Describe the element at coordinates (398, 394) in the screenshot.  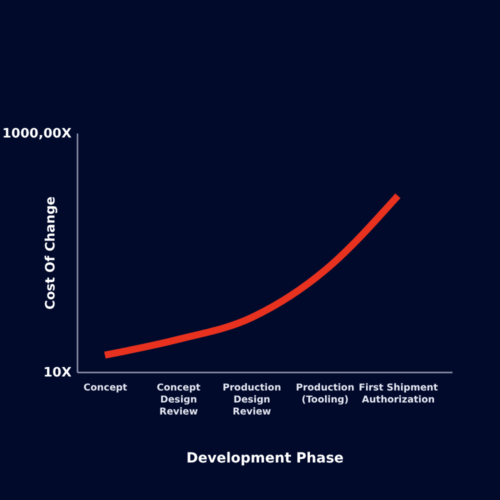
I see `x-tick-label: First Shipment Authorization` at that location.